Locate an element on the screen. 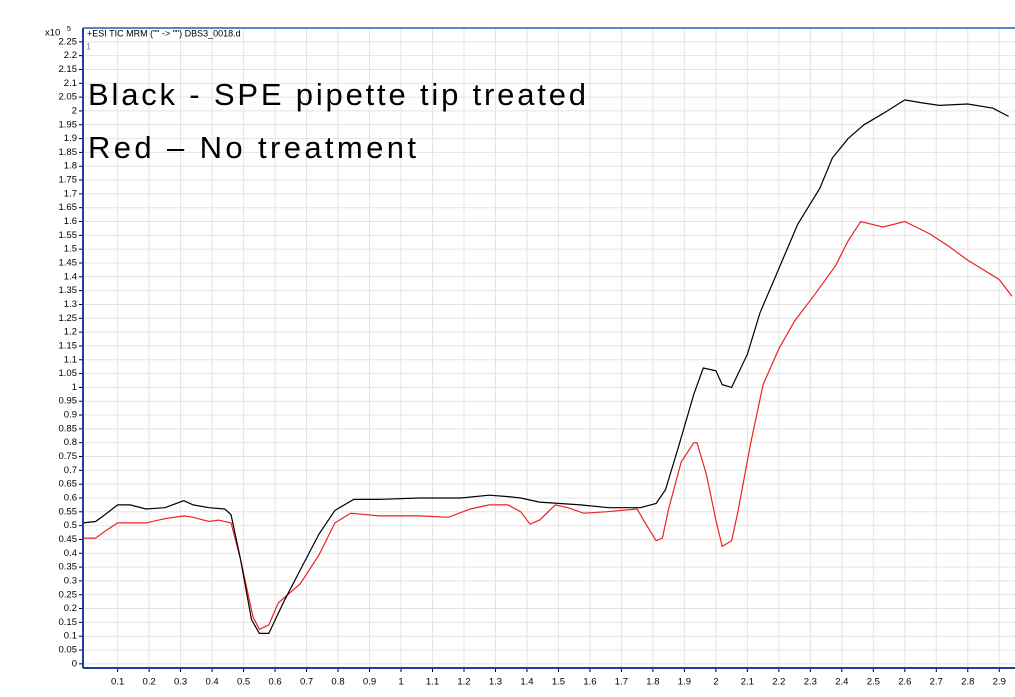 The width and height of the screenshot is (1015, 697). y-tick-label: 1.05 is located at coordinates (68, 373).